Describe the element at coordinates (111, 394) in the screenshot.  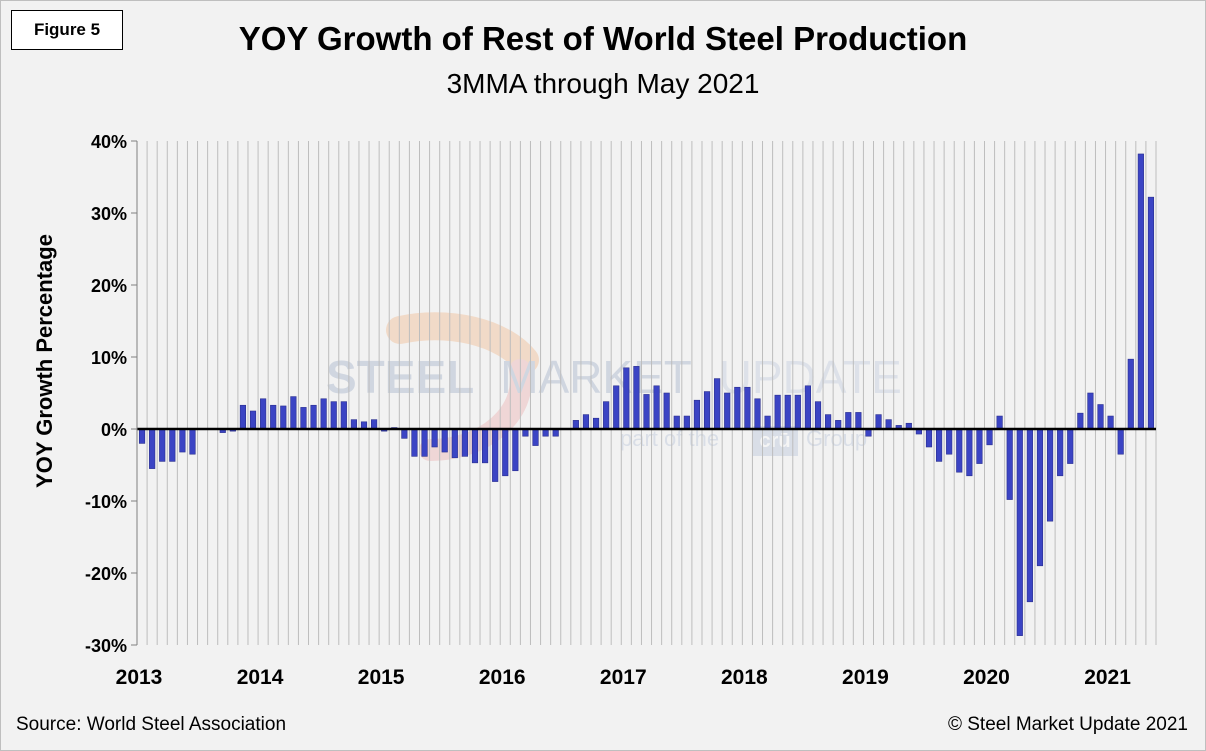
I see `y-tick-labels: -30% -20% -10% 0% 10% 20% 30% 40%` at that location.